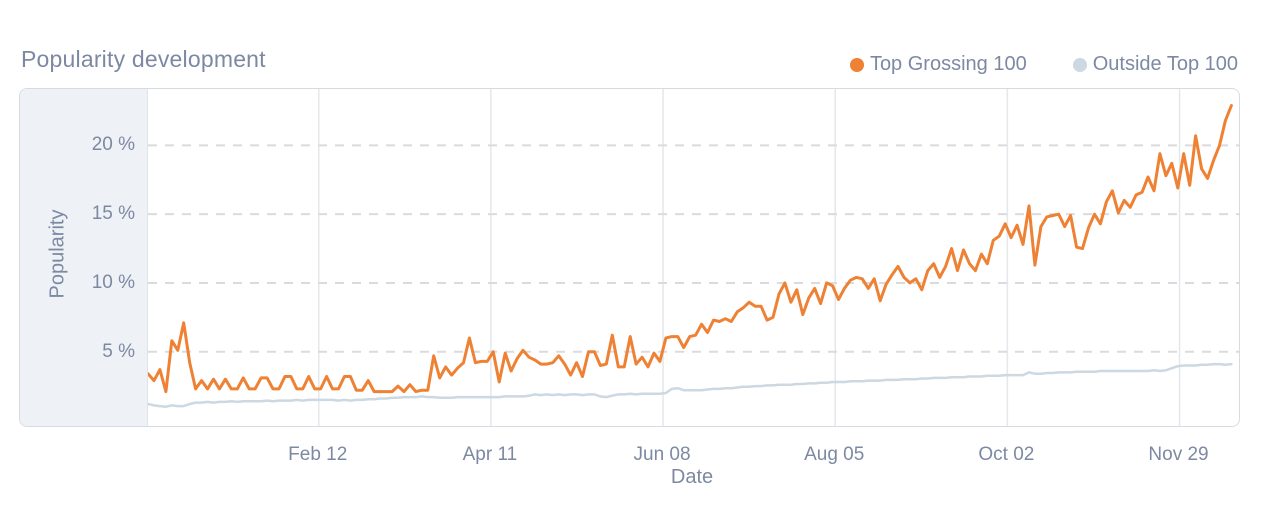 This screenshot has height=513, width=1267. What do you see at coordinates (1178, 454) in the screenshot?
I see `x-tick-label: Nov 29` at bounding box center [1178, 454].